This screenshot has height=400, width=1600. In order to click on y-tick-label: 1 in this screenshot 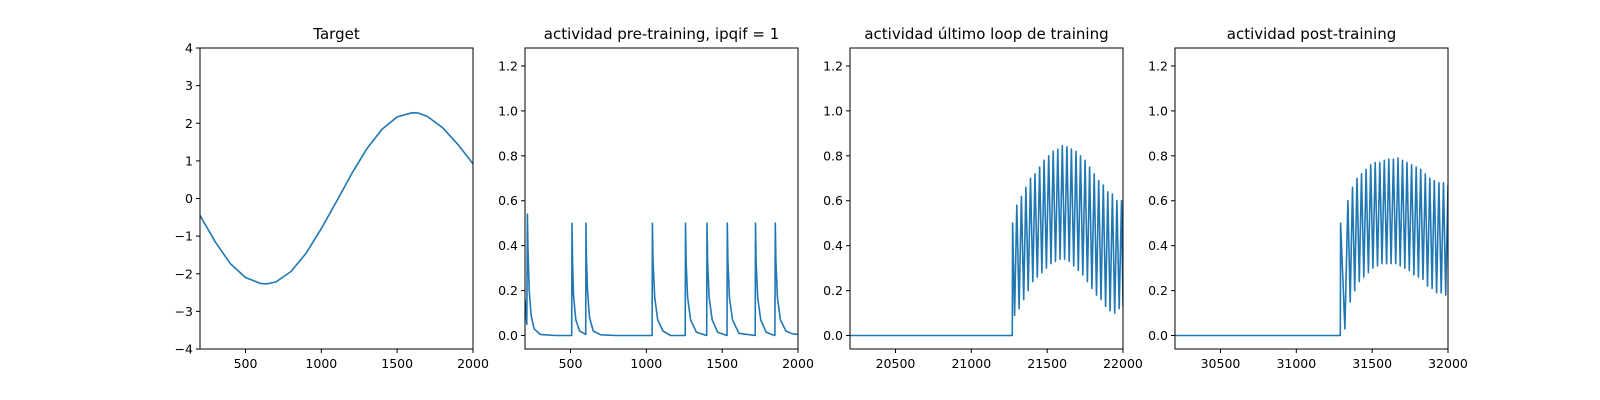, I will do `click(189, 160)`.